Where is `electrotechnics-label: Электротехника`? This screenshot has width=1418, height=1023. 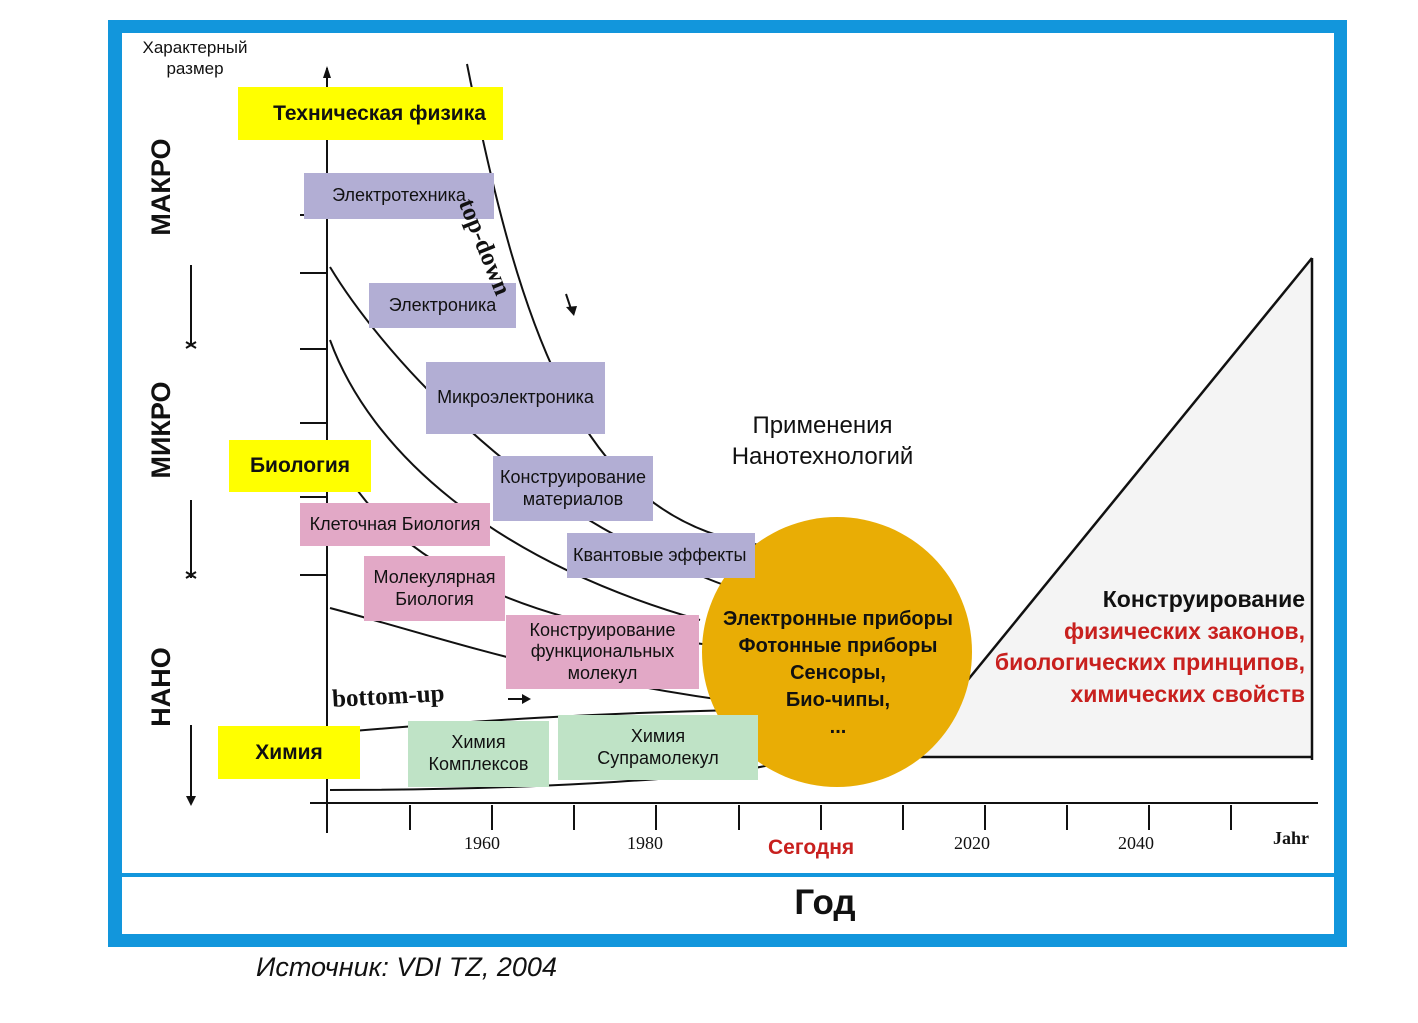 electrotechnics-label: Электротехника is located at coordinates (399, 195).